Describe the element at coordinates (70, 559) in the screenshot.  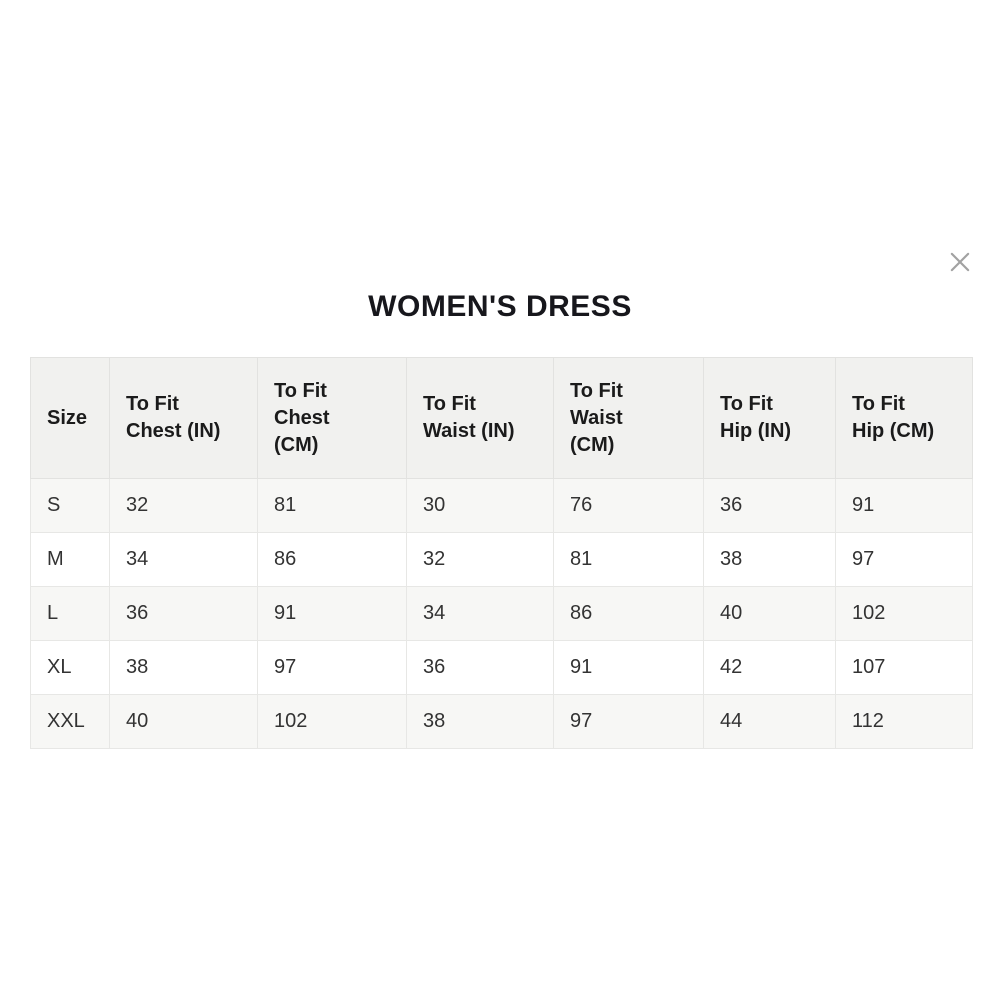
I see `size-cell: M` at that location.